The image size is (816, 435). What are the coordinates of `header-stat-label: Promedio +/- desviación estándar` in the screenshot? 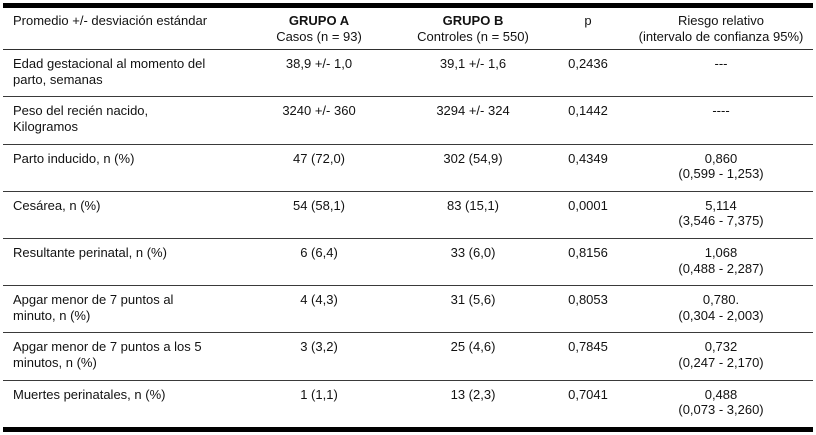 It's located at (110, 20).